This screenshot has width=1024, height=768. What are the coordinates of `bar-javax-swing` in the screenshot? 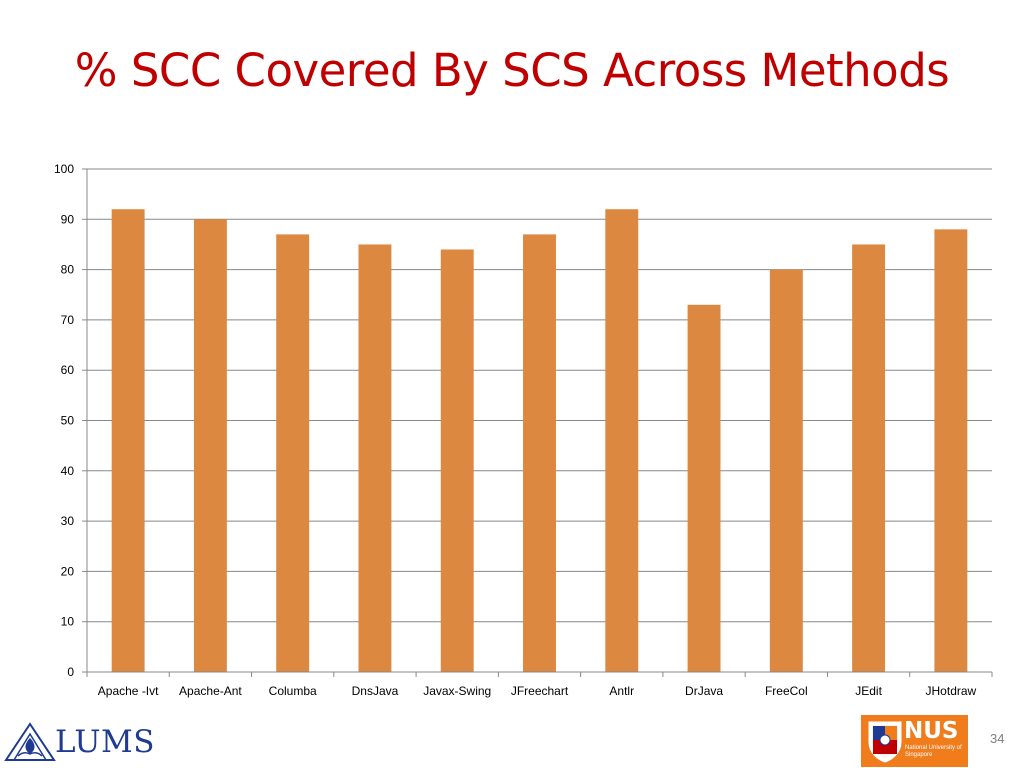 It's located at (457, 461).